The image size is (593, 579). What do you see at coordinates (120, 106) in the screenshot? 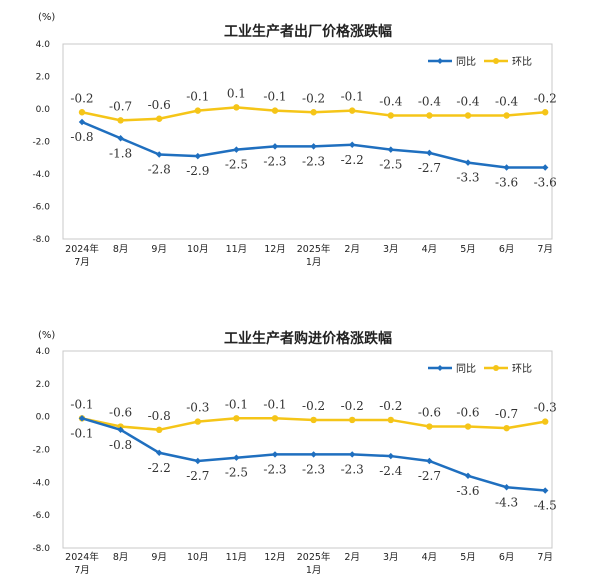
I see `data-label-mom: -0.7` at bounding box center [120, 106].